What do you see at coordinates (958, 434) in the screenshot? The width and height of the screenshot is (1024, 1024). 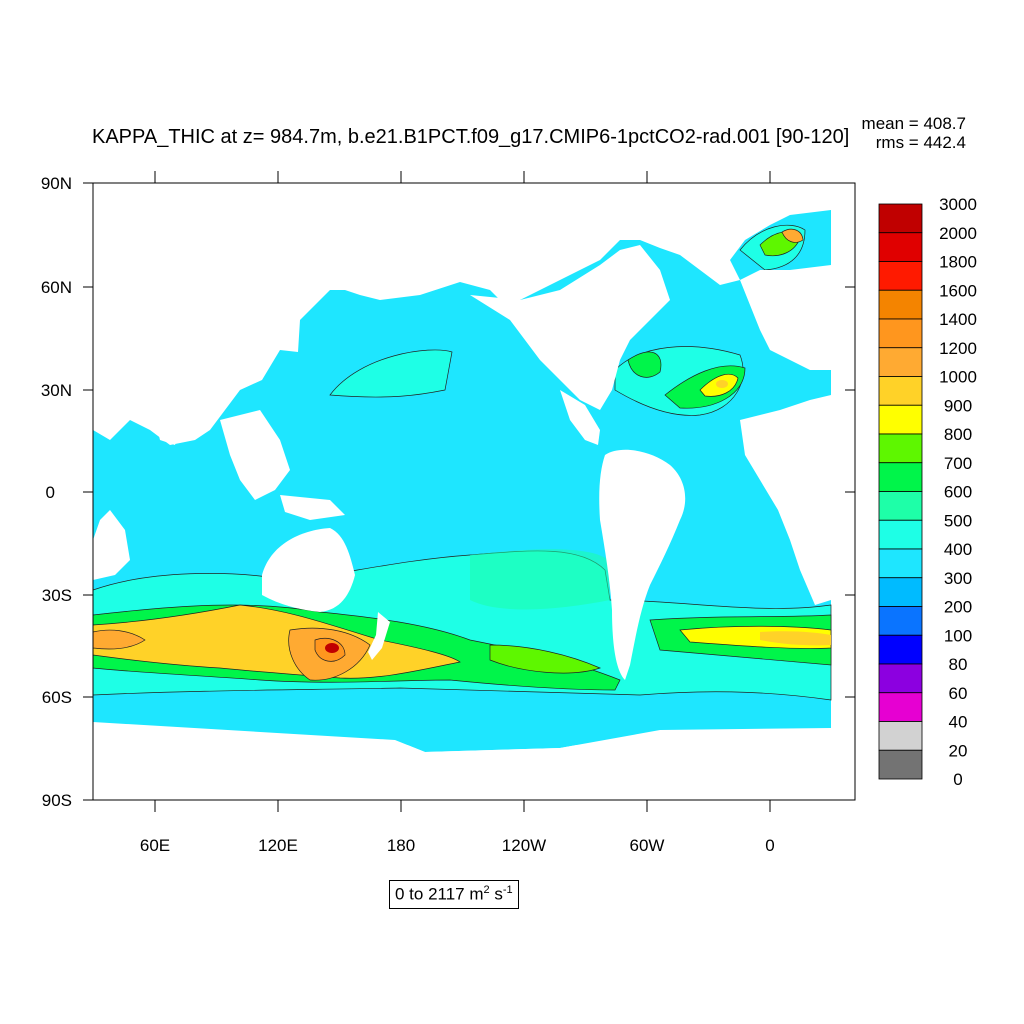 I see `colorbar-label: 800` at bounding box center [958, 434].